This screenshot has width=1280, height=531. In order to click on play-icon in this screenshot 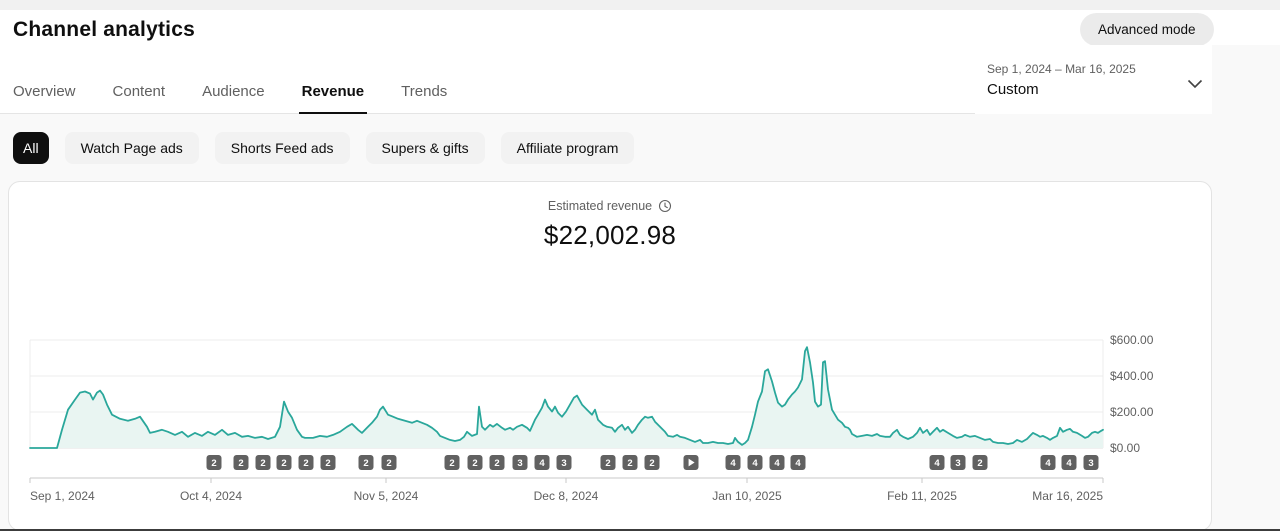, I will do `click(691, 462)`.